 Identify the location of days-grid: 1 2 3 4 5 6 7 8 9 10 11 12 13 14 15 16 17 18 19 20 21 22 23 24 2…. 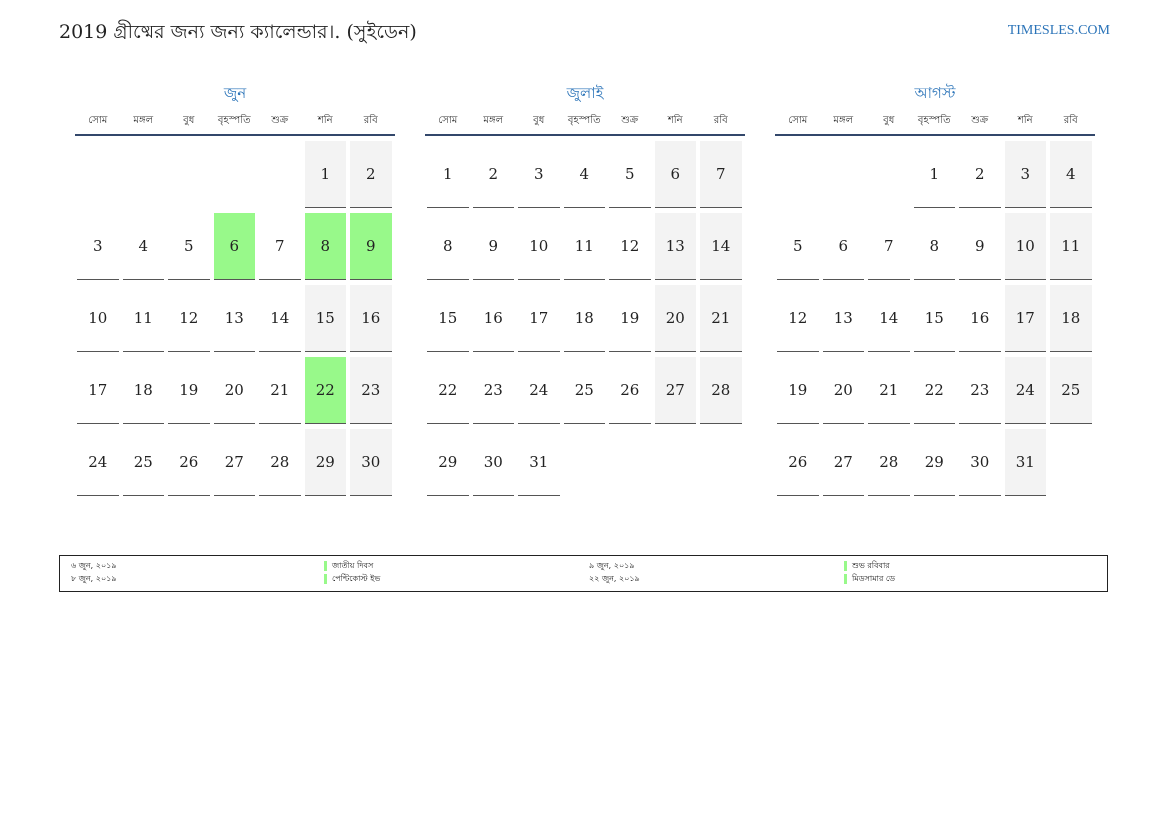
(935, 318).